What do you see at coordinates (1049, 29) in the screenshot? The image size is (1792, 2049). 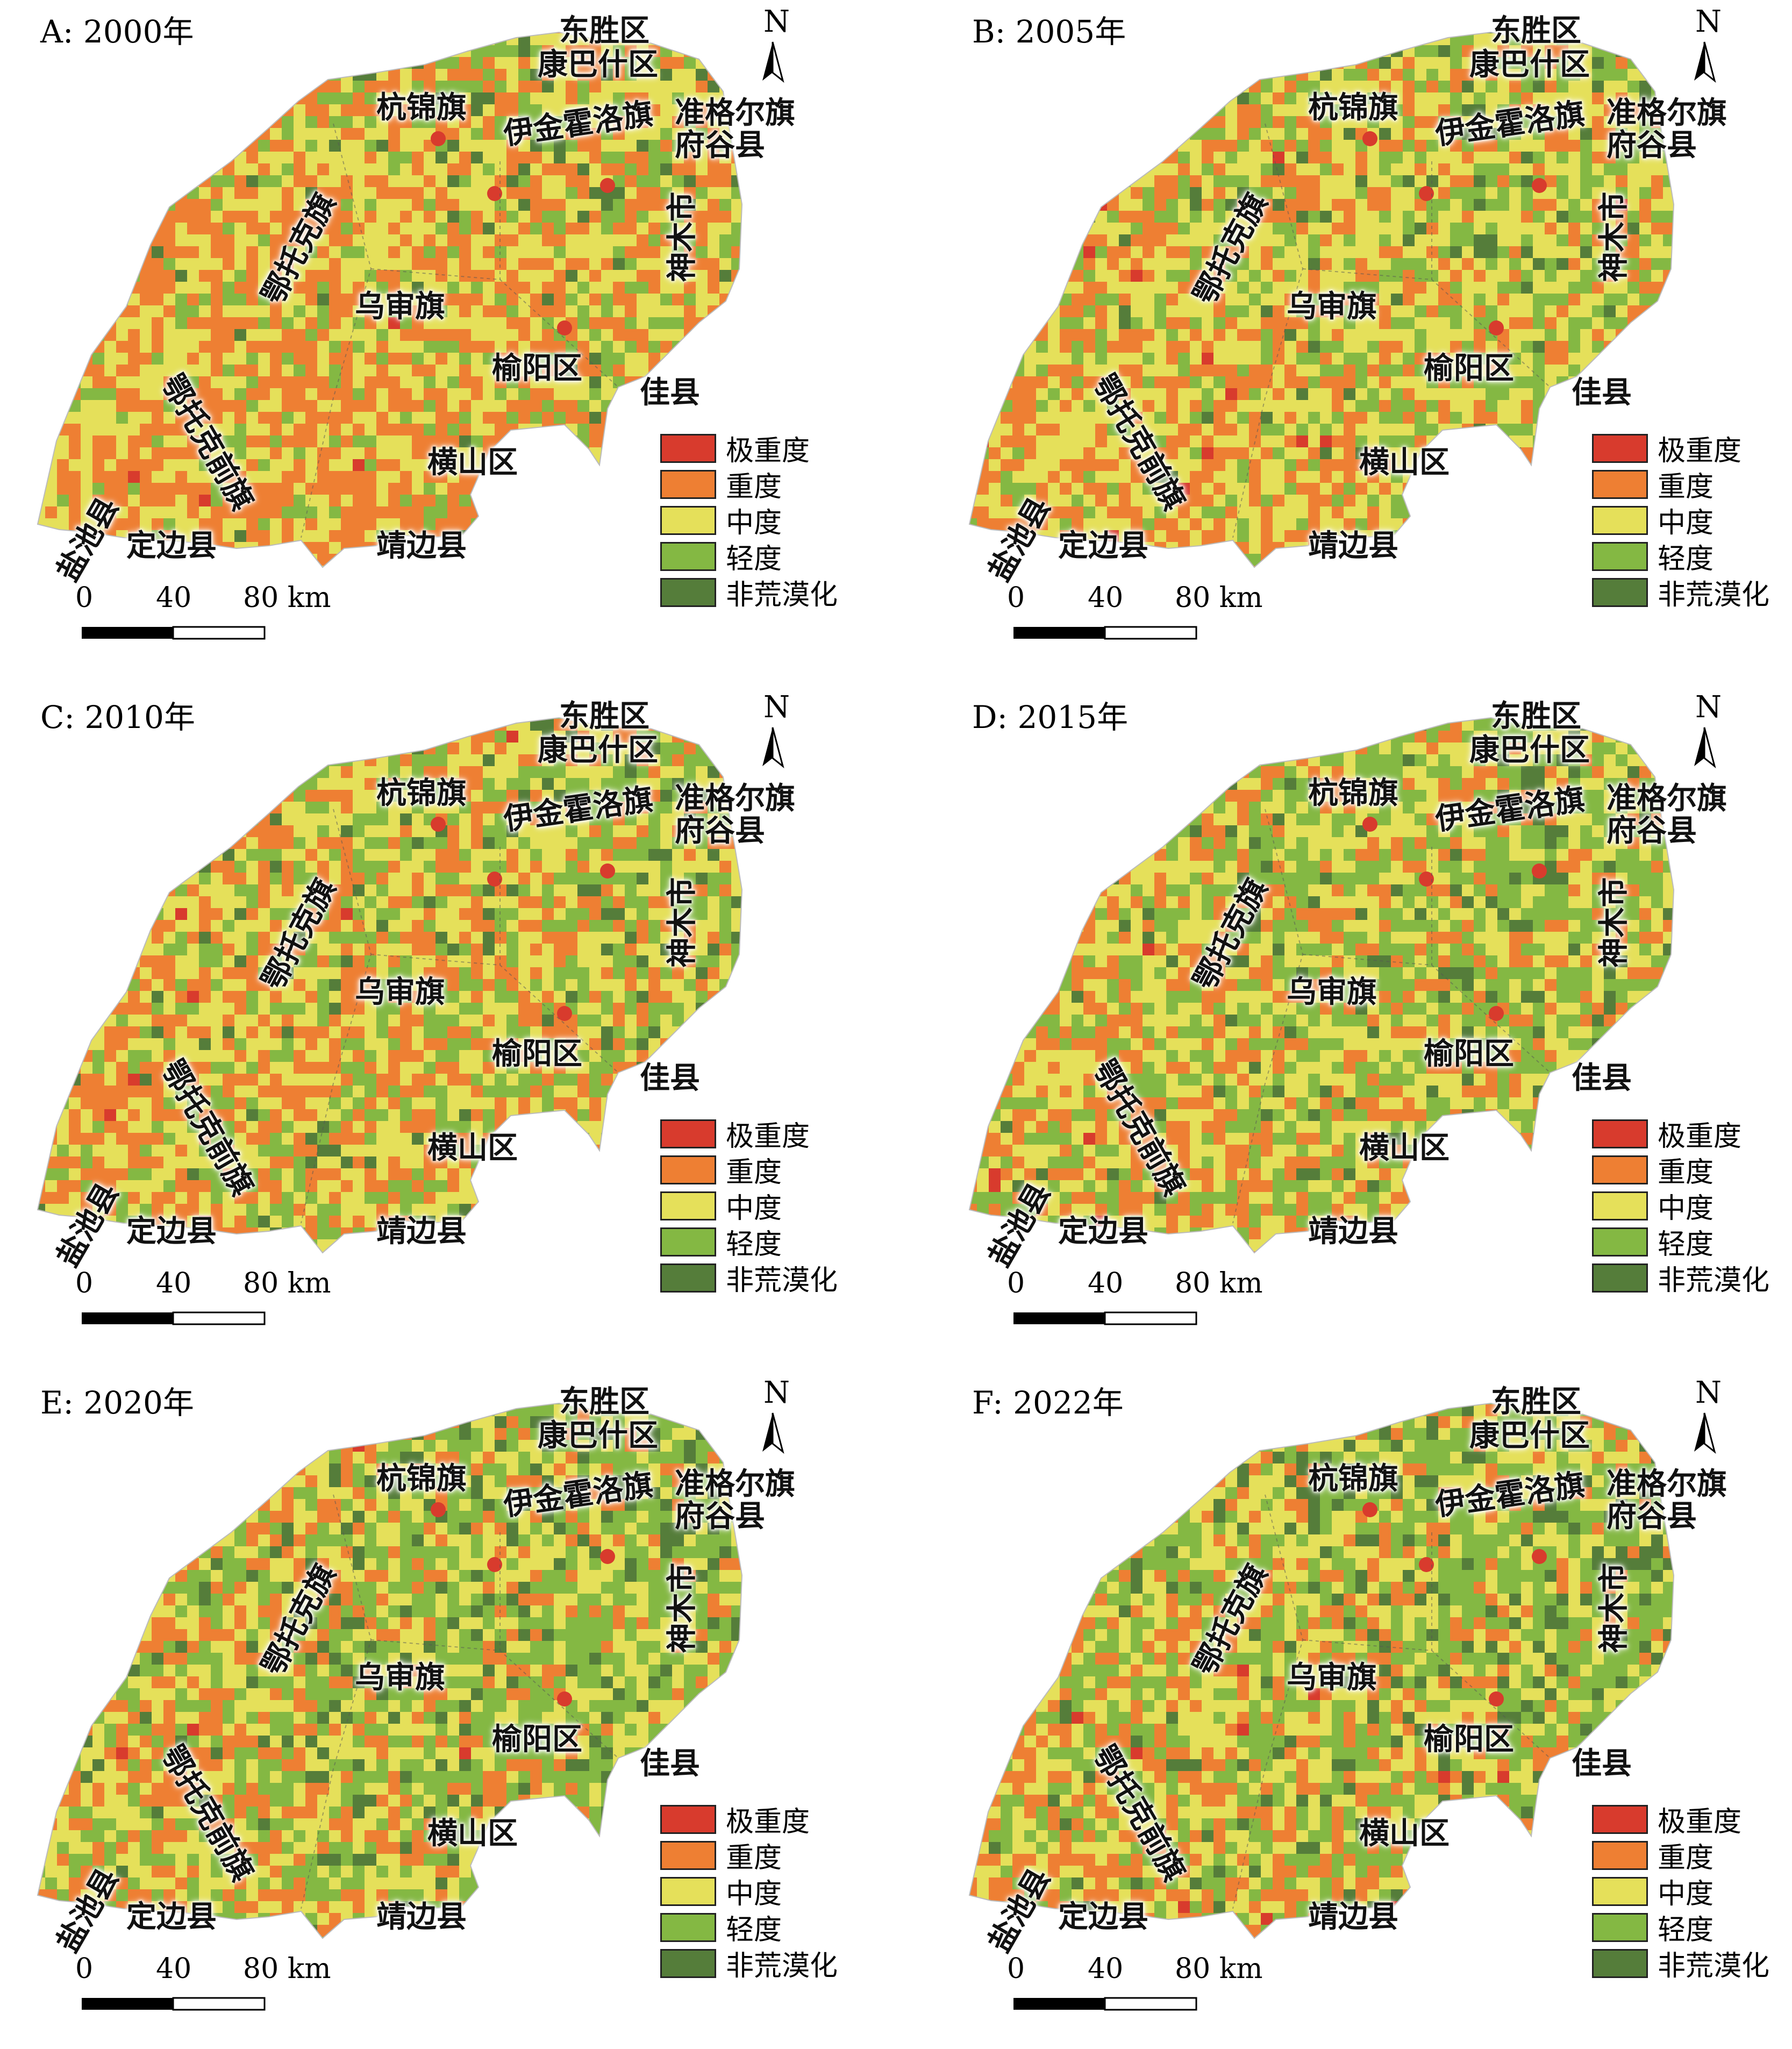 I see `panel-title: B: 2005年` at bounding box center [1049, 29].